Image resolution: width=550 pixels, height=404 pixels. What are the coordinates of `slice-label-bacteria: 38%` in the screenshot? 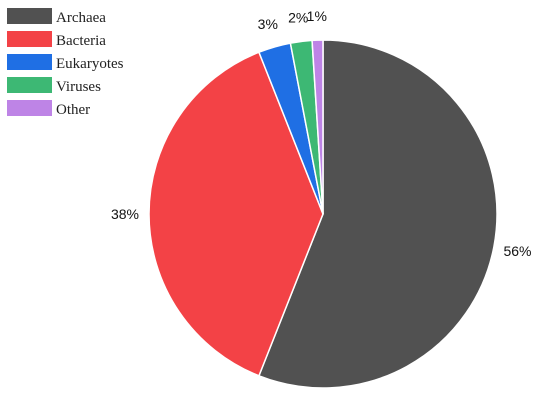 It's located at (125, 214).